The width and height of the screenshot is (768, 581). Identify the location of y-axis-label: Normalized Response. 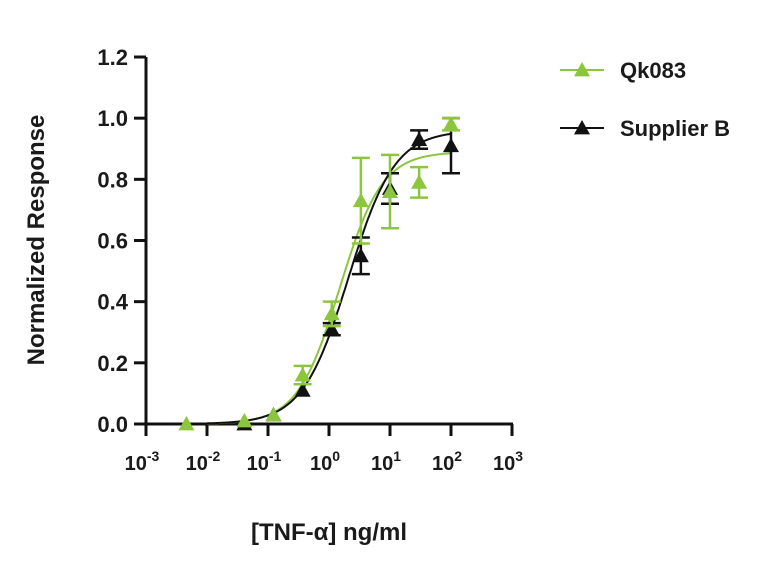
(36, 240).